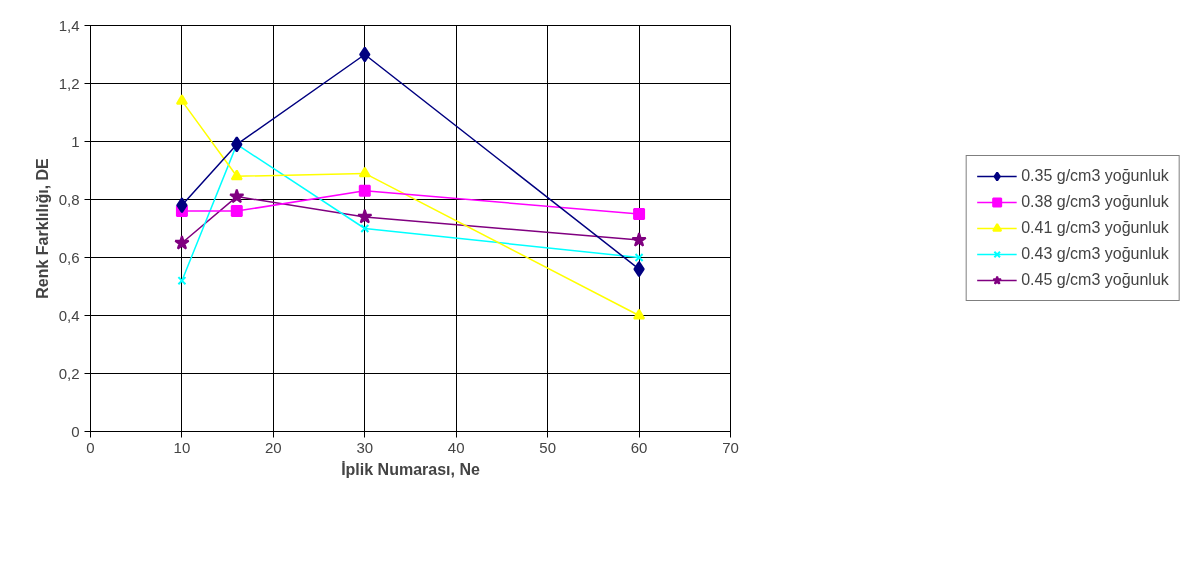 This screenshot has width=1204, height=573. I want to click on x-tick-label: 10, so click(182, 447).